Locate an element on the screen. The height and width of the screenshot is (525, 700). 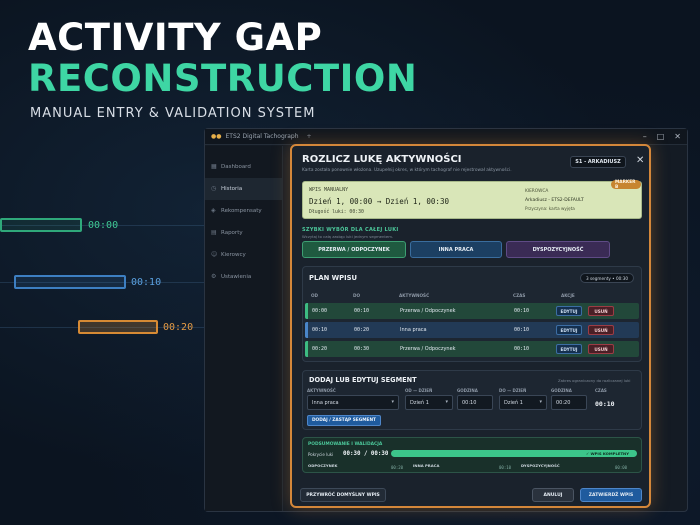
dashboard-icon: ▦ is located at coordinates (214, 166).